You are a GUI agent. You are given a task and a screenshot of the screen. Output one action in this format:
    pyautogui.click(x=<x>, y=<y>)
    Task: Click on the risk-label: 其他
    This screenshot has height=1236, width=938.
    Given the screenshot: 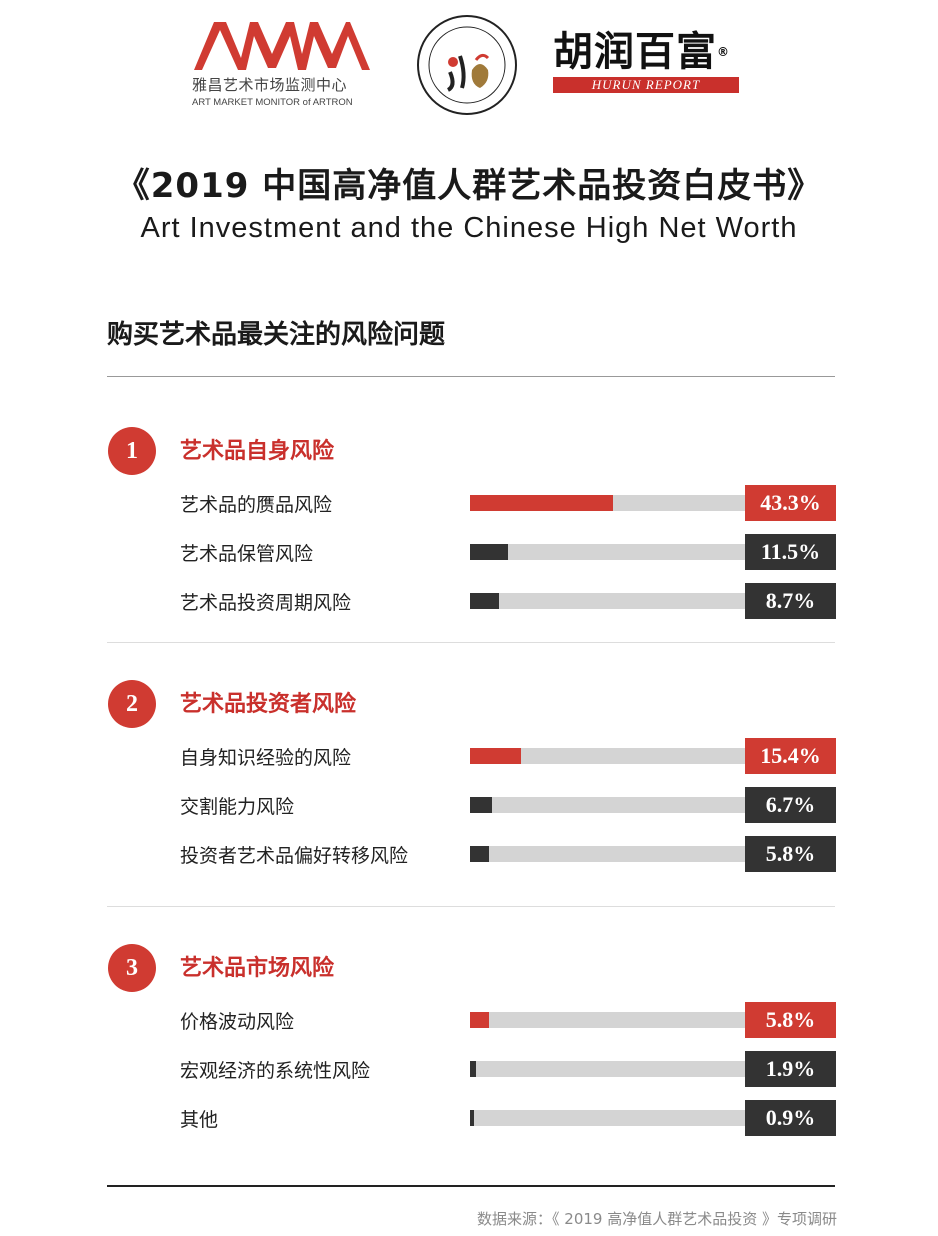 What is the action you would take?
    pyautogui.click(x=199, y=1120)
    